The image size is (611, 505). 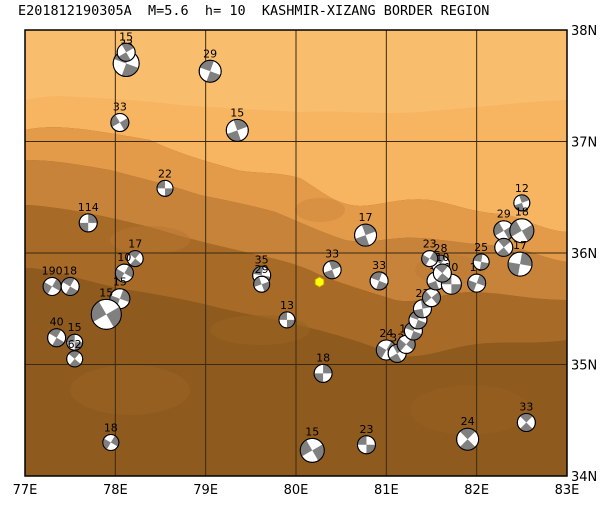 What do you see at coordinates (441, 248) in the screenshot?
I see `depth-label: 28` at bounding box center [441, 248].